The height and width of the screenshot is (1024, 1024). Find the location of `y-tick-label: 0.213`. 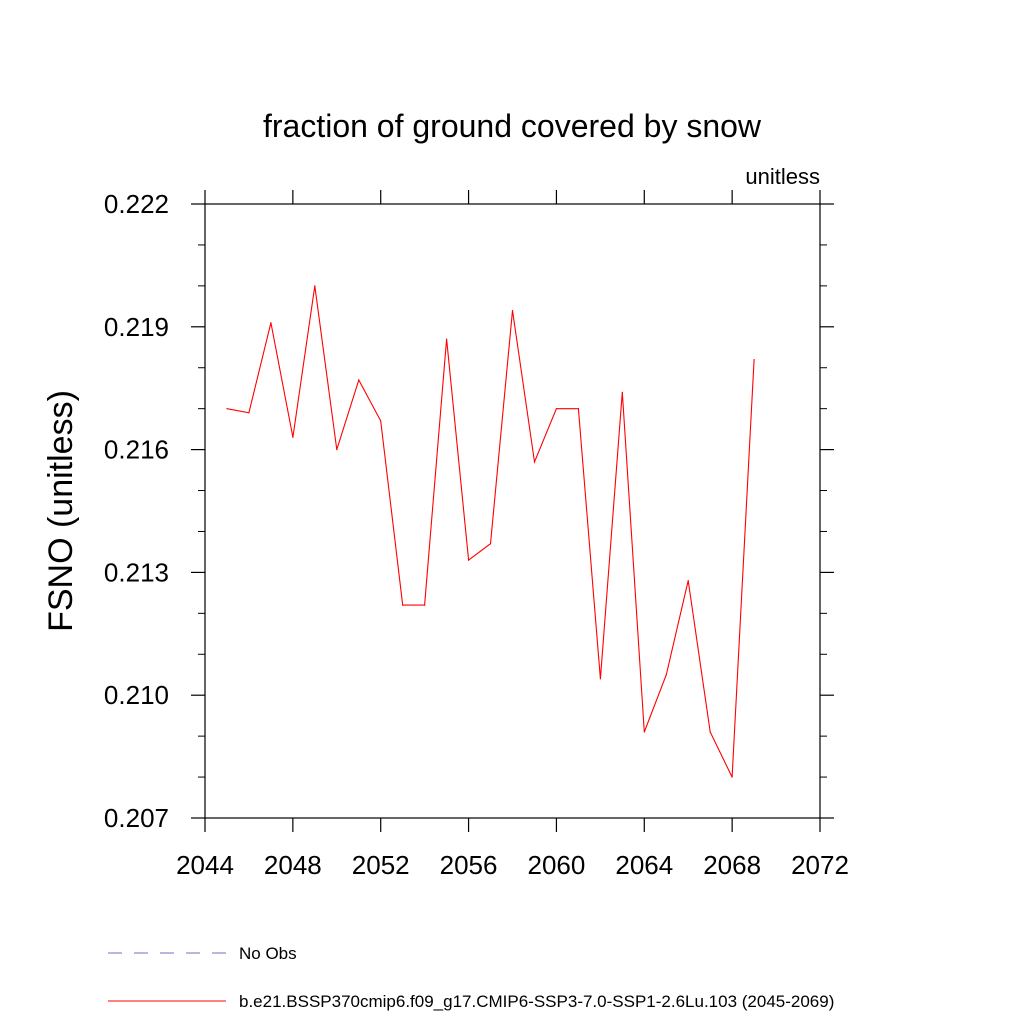

y-tick-label: 0.213 is located at coordinates (136, 572).